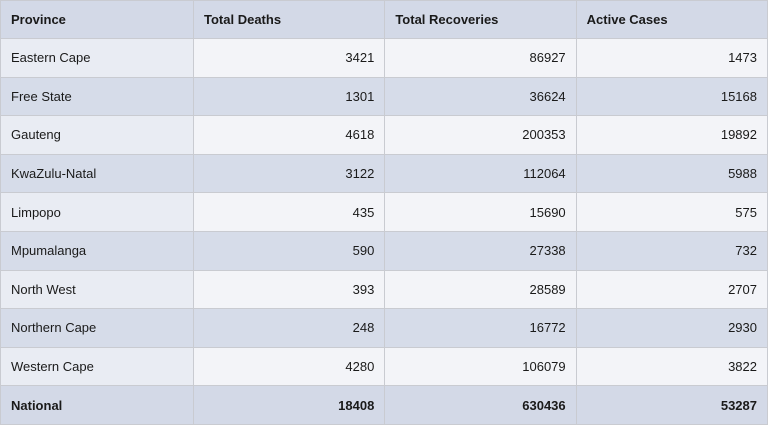 The width and height of the screenshot is (768, 425). I want to click on table-row: Western Cape 4280 106079 3822, so click(384, 366).